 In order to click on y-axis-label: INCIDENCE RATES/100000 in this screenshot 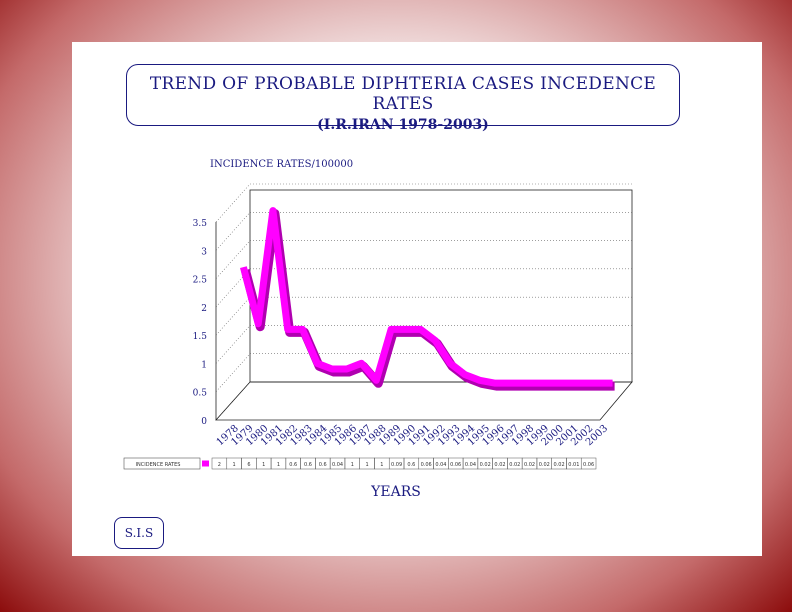, I will do `click(282, 164)`.